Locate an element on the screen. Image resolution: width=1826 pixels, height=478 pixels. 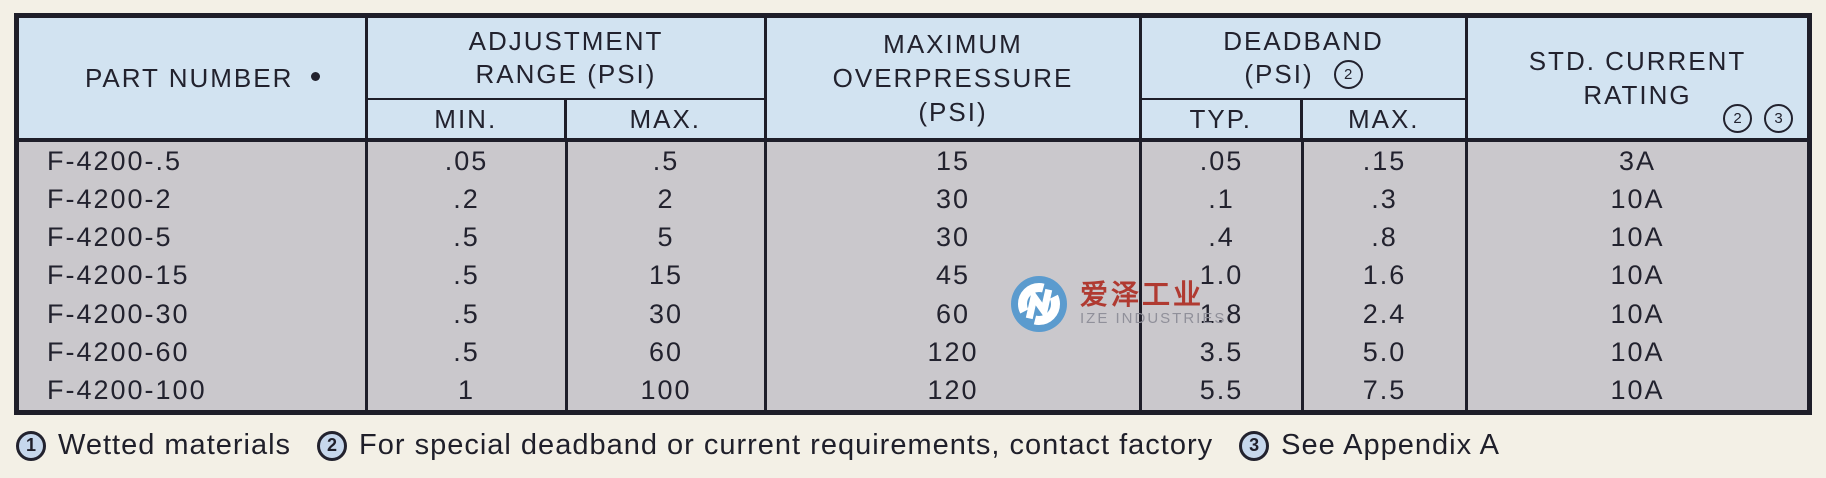
deadband-max-cell: .8 is located at coordinates (1386, 237).